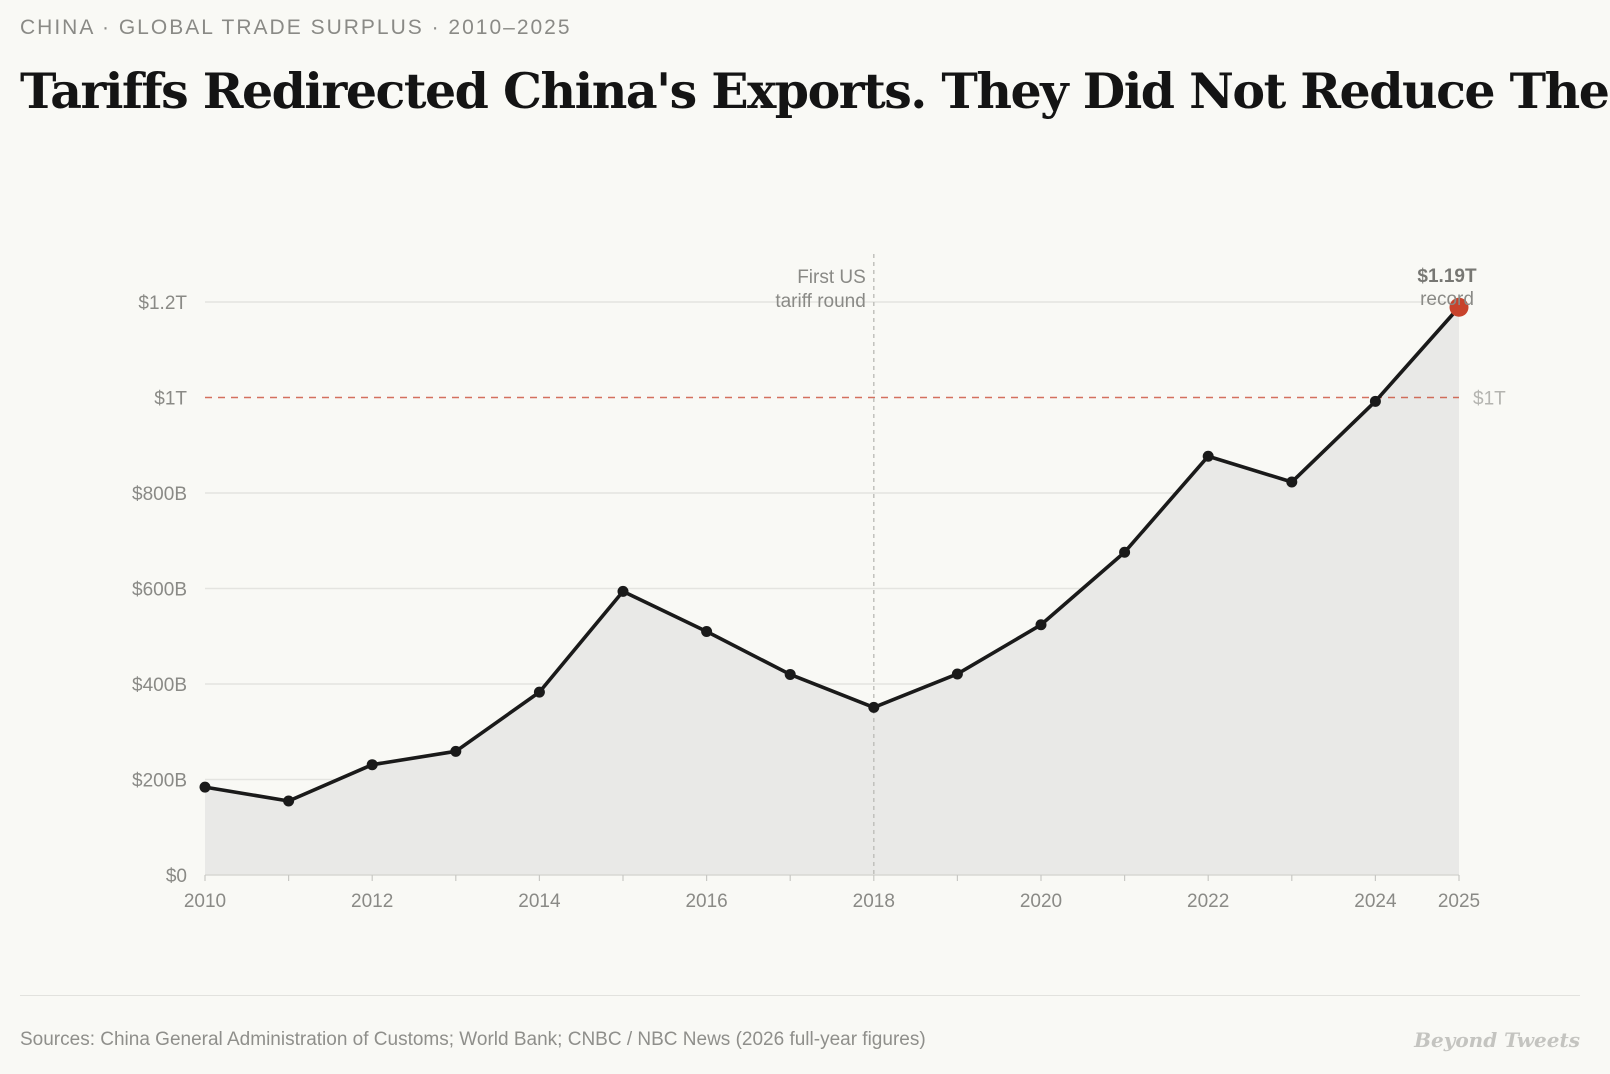 The height and width of the screenshot is (1074, 1610). I want to click on tariff-event-label-line2: tariff round, so click(820, 301).